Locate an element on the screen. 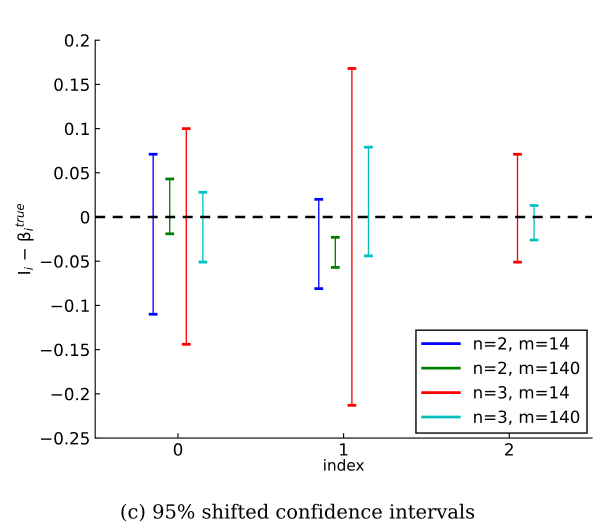  y-tick-label: −0.1 is located at coordinates (70, 305).